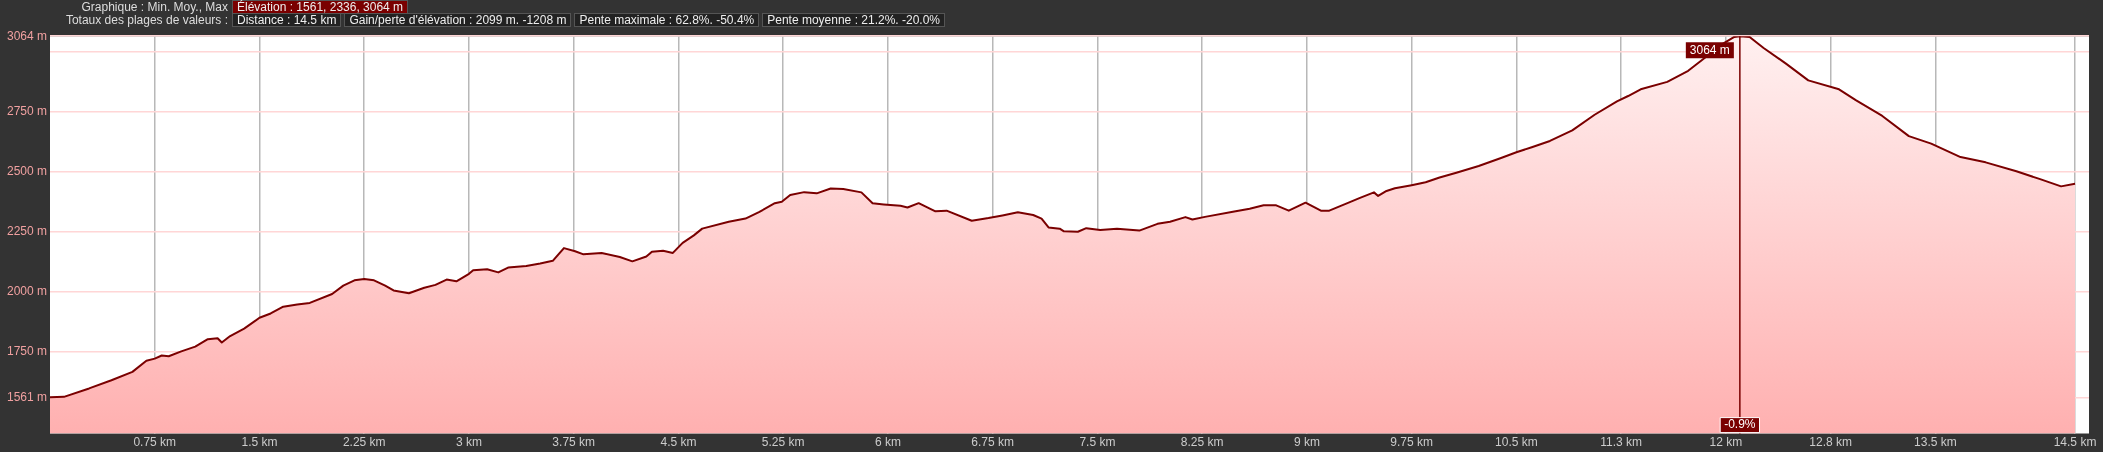 The height and width of the screenshot is (452, 2103). I want to click on x-tick-label: 12 km, so click(1726, 442).